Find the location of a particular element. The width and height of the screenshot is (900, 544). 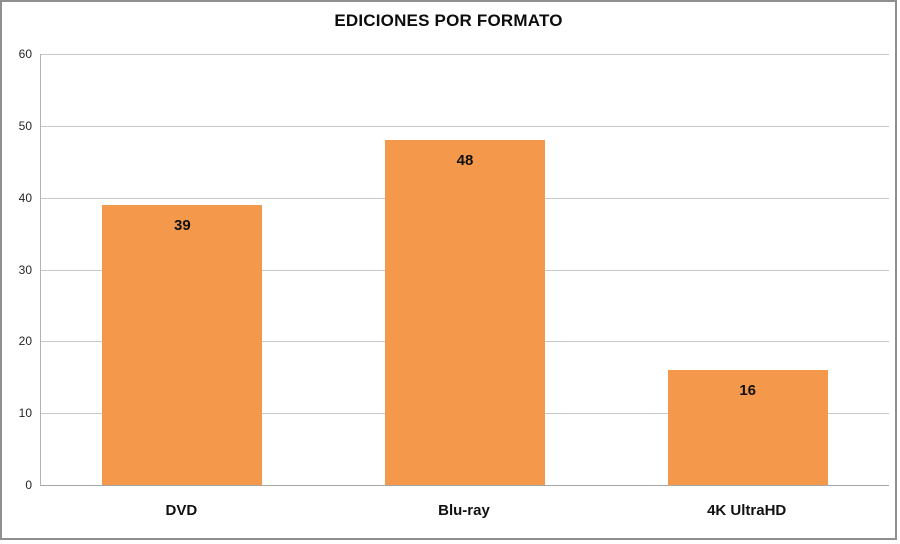

y-axis-tick-label: 0 is located at coordinates (28, 485).